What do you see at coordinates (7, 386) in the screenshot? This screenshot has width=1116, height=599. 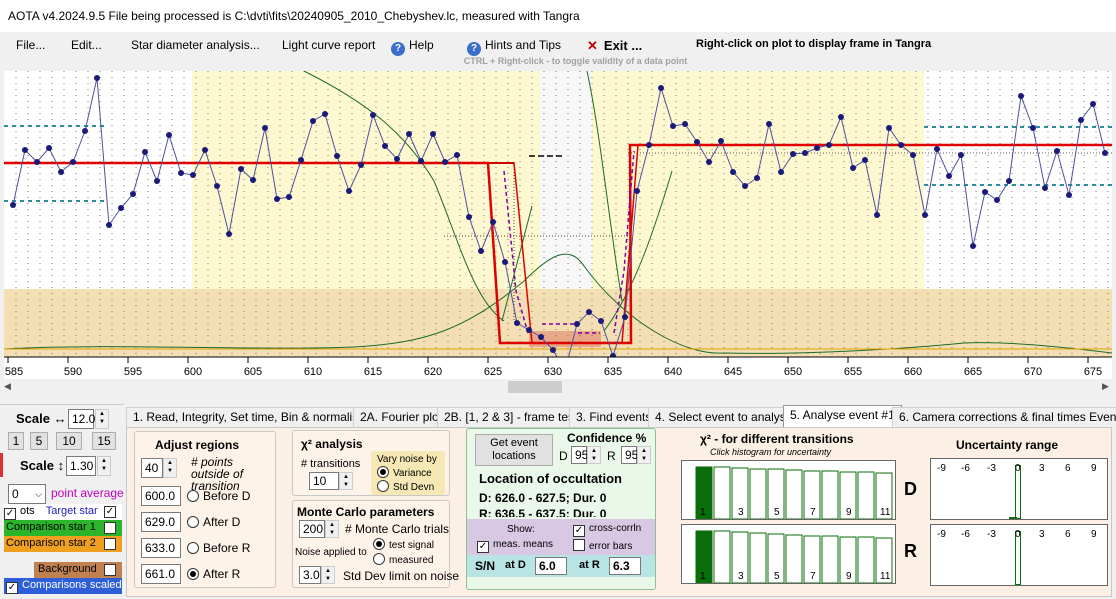 I see `scroll-left-icon: ◀` at bounding box center [7, 386].